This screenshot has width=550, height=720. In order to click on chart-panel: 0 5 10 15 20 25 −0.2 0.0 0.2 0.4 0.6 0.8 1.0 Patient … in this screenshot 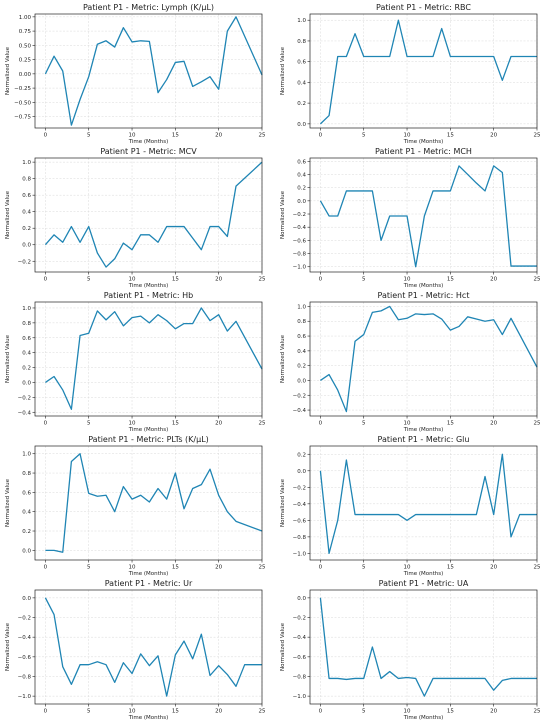, I will do `click(137, 216)`.